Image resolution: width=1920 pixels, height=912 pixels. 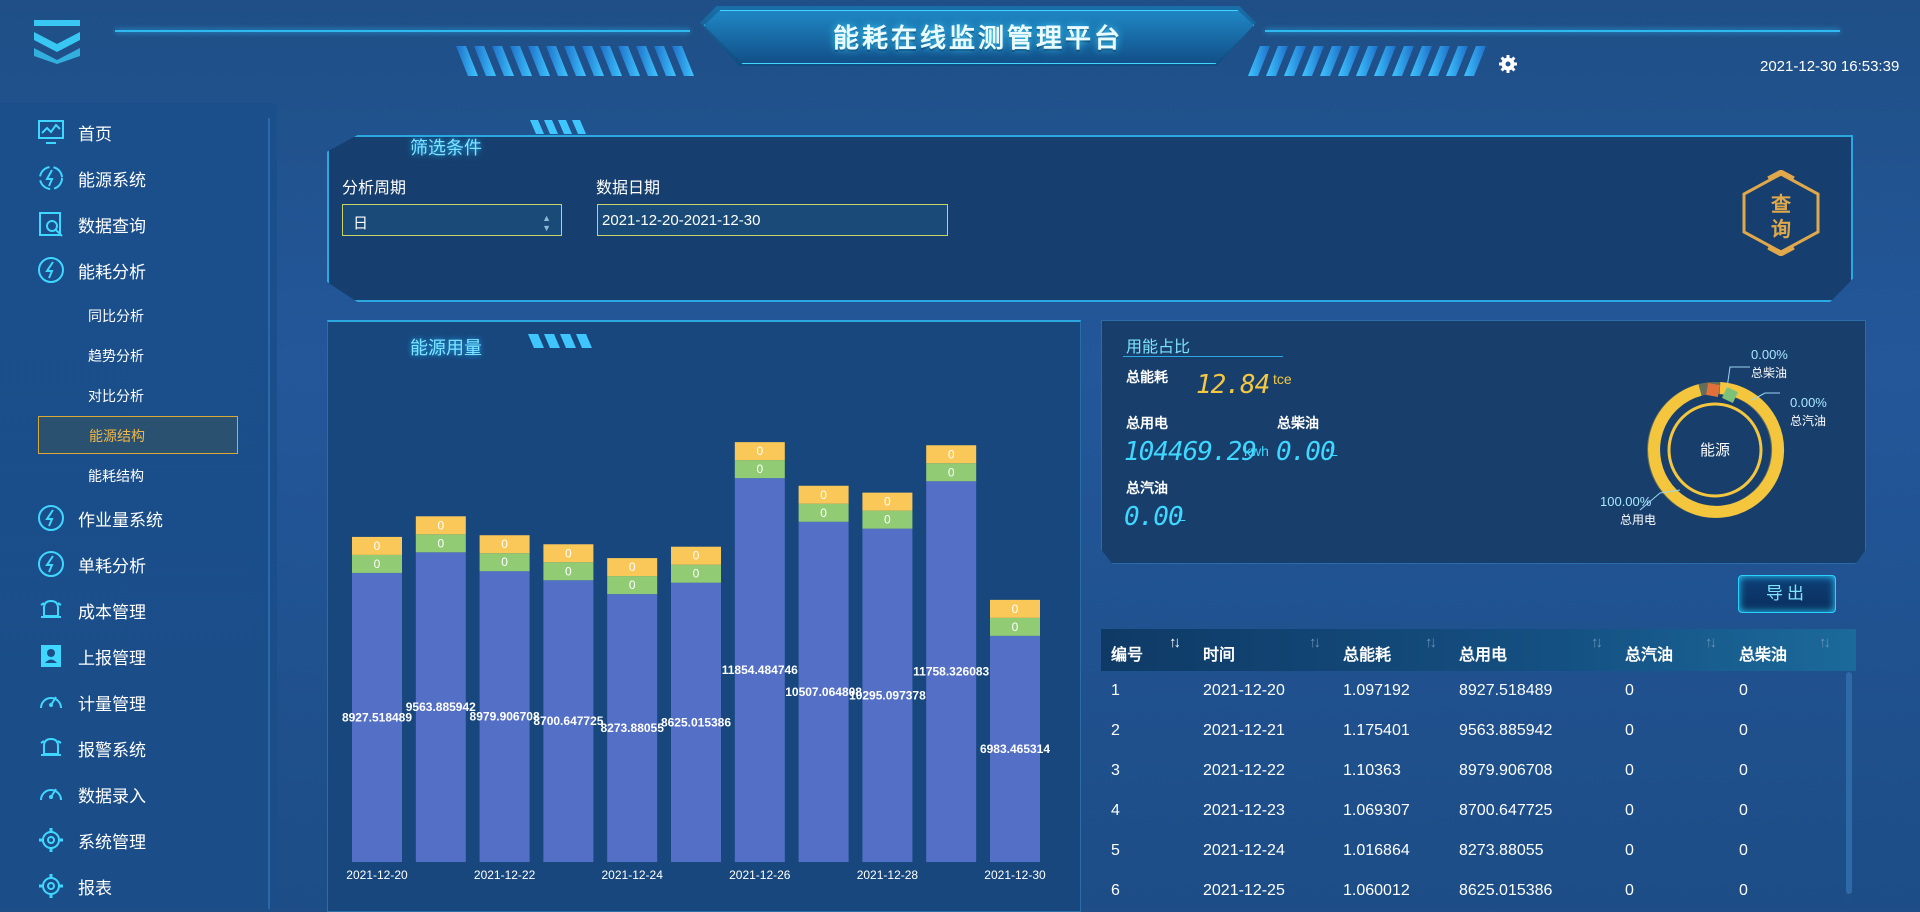 I want to click on x-tick-label: 2021-12-28, so click(x=888, y=875).